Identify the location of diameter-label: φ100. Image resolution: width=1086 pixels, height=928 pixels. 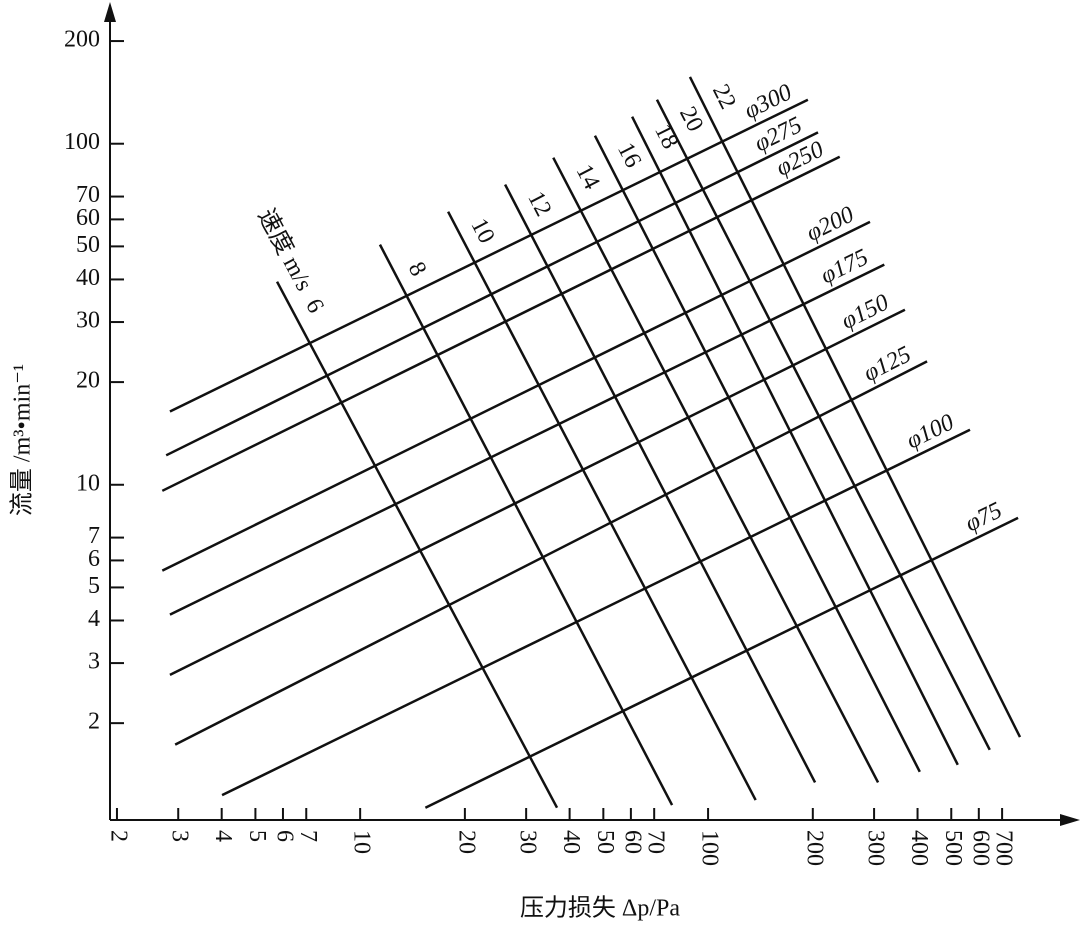
(930, 431).